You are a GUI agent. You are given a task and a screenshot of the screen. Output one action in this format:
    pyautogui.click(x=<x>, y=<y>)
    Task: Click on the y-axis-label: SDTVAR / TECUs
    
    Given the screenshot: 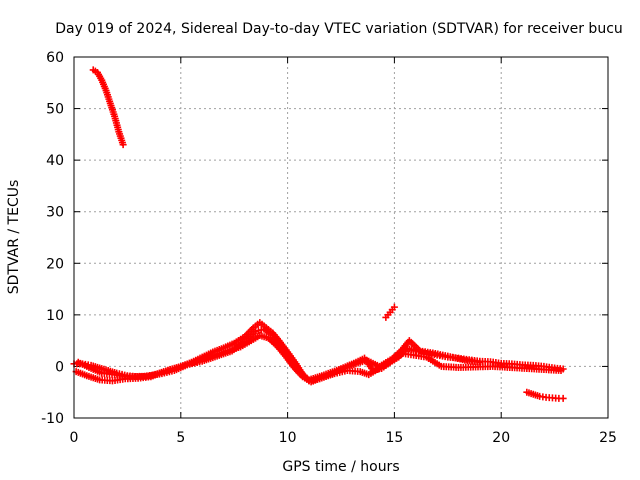 What is the action you would take?
    pyautogui.click(x=14, y=237)
    